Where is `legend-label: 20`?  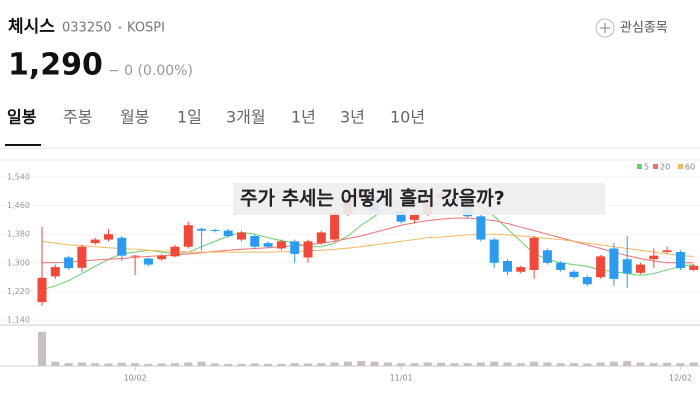
legend-label: 20 is located at coordinates (665, 167).